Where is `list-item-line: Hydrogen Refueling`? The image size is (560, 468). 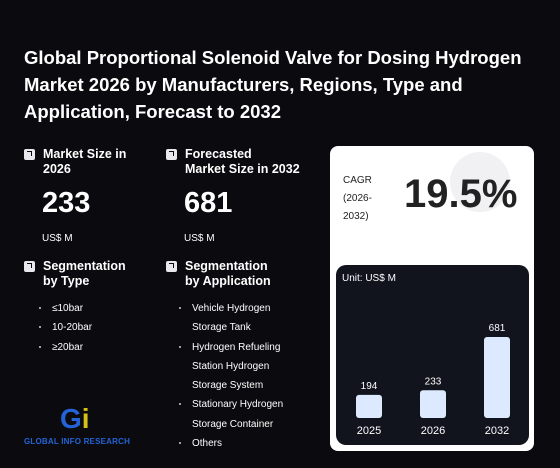 list-item-line: Hydrogen Refueling is located at coordinates (236, 347).